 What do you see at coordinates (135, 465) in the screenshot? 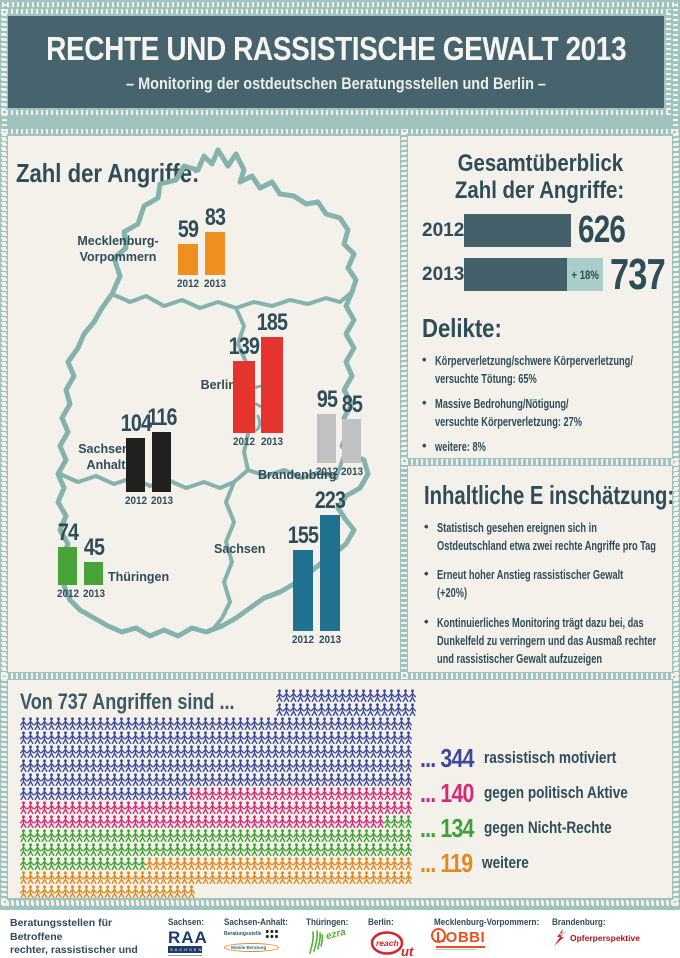
I see `bar-sachsen-anhalt-2012` at bounding box center [135, 465].